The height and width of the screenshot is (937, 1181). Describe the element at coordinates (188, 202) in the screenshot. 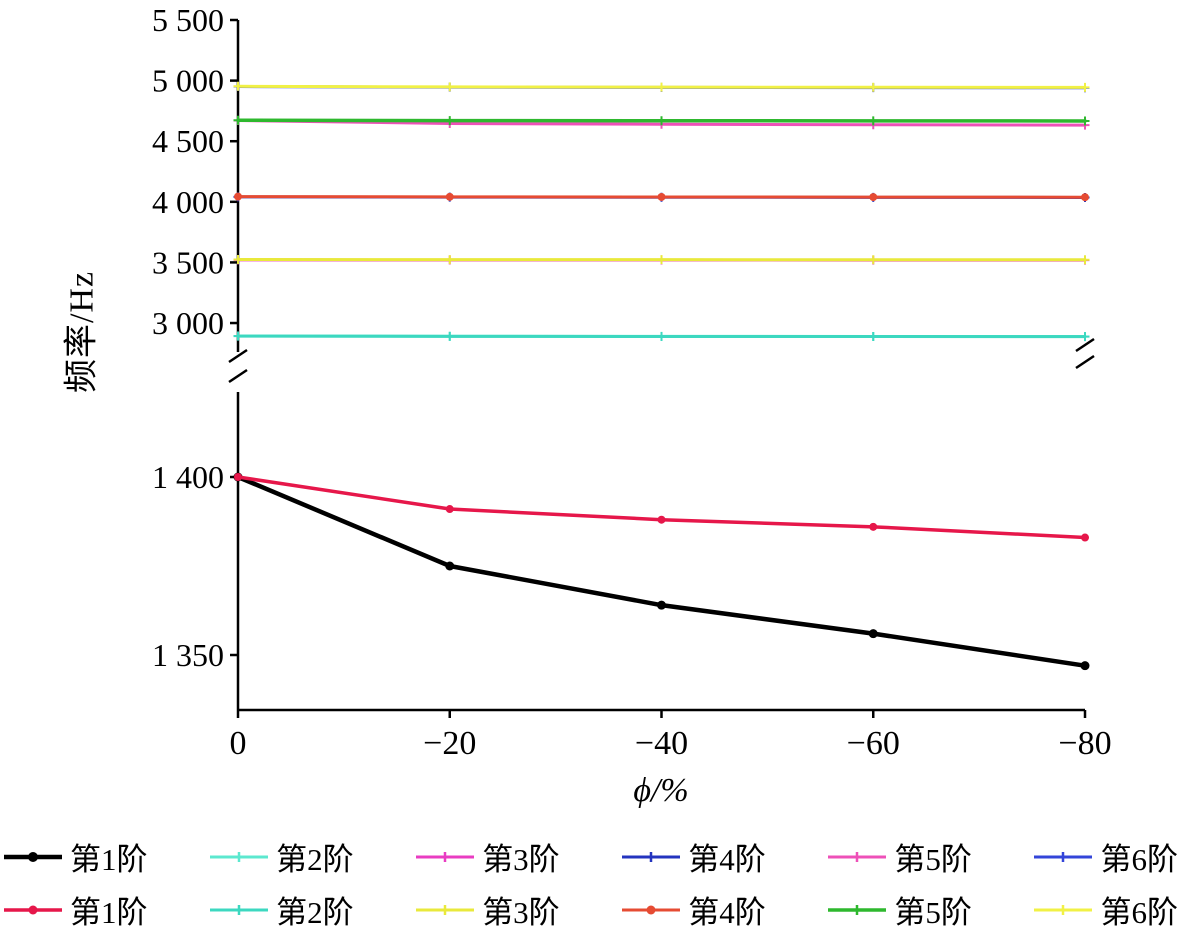

I see `y-tick-label: 4 000` at that location.